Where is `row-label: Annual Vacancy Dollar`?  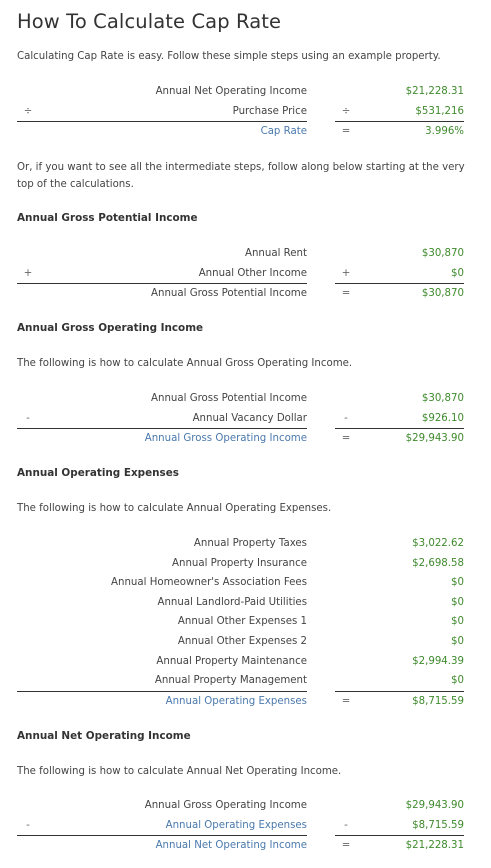 row-label: Annual Vacancy Dollar is located at coordinates (249, 418).